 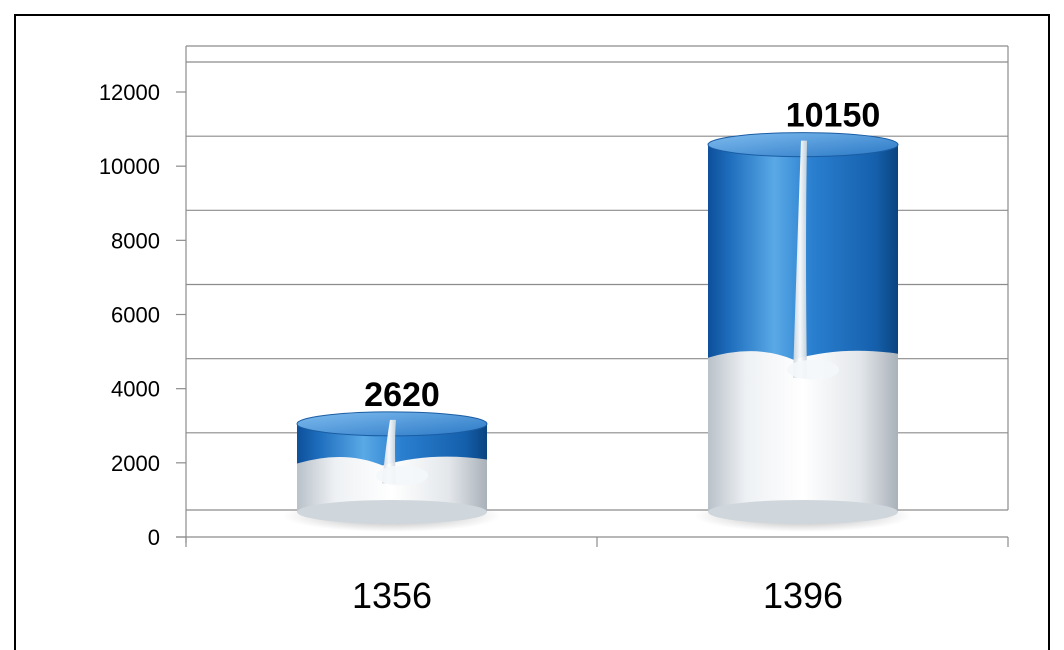 I want to click on data-label-1356: 2620, so click(x=402, y=395).